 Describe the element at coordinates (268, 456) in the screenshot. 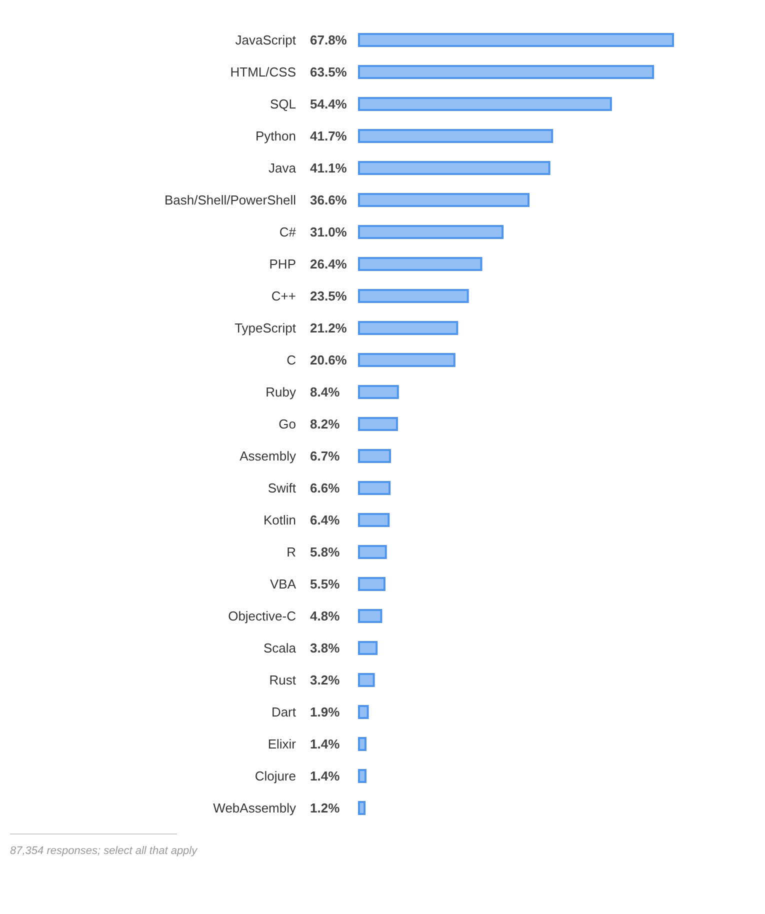

I see `y-tick-label: Assembly` at that location.